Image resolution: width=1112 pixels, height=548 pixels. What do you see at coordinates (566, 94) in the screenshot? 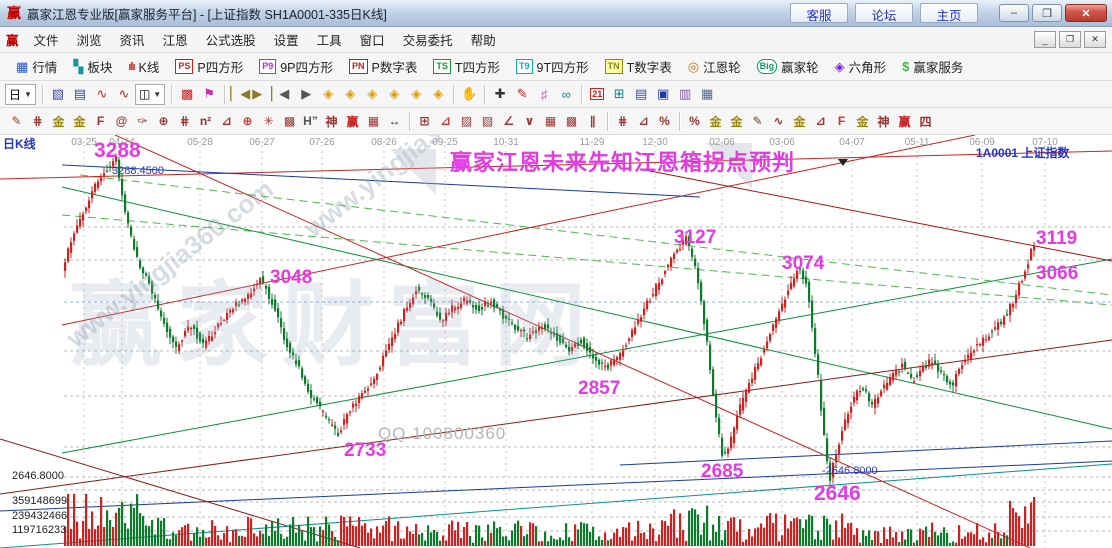
I see `binoculars-icon: ∞` at bounding box center [566, 94].